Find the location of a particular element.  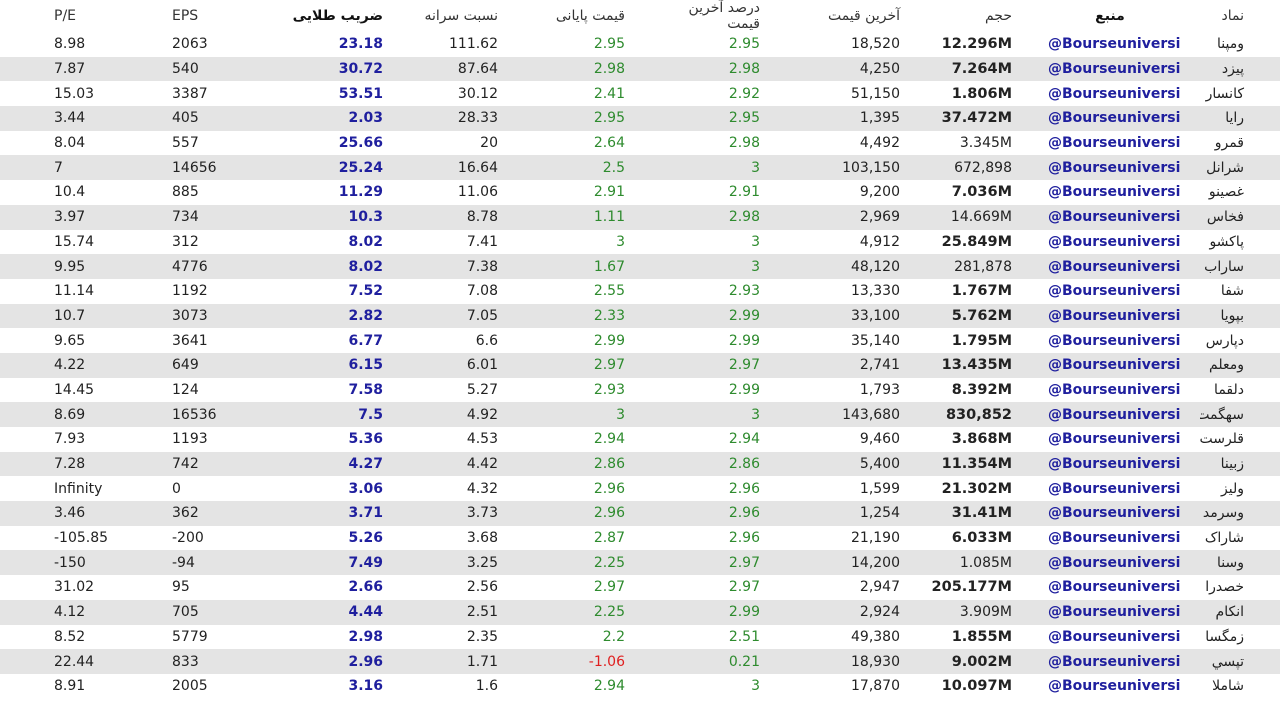

cell-last-price-pct: 2.94 is located at coordinates (737, 439).